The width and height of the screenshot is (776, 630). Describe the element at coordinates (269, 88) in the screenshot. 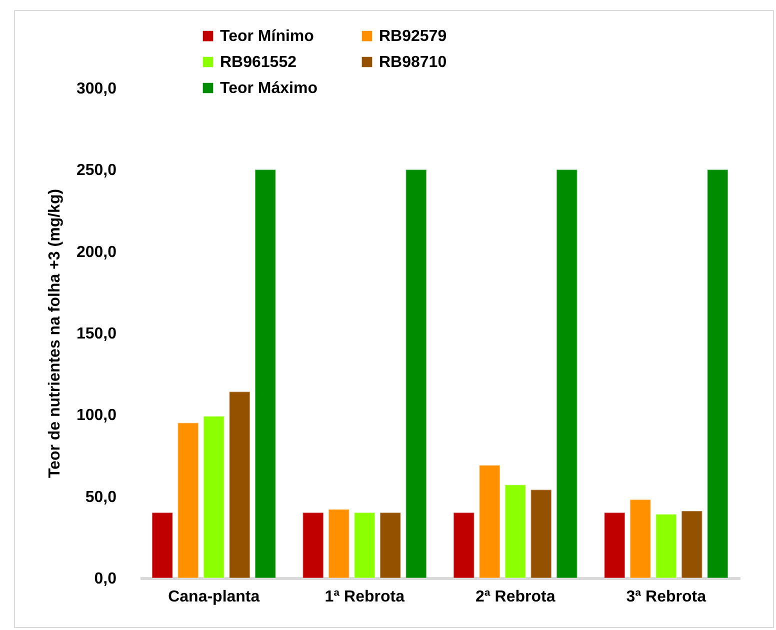

I see `legend-label: Teor Máximo` at that location.